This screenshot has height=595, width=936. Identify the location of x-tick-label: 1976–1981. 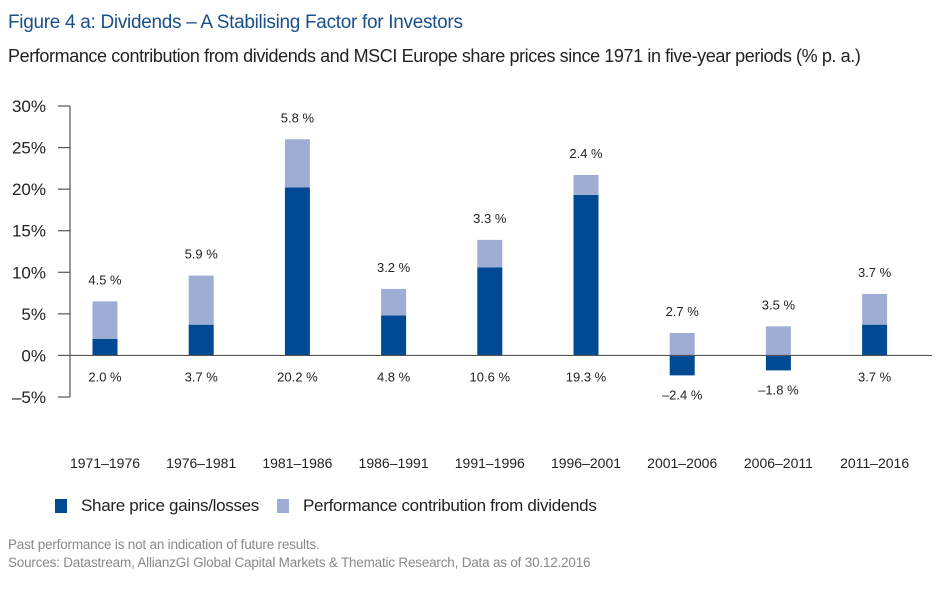
(201, 463).